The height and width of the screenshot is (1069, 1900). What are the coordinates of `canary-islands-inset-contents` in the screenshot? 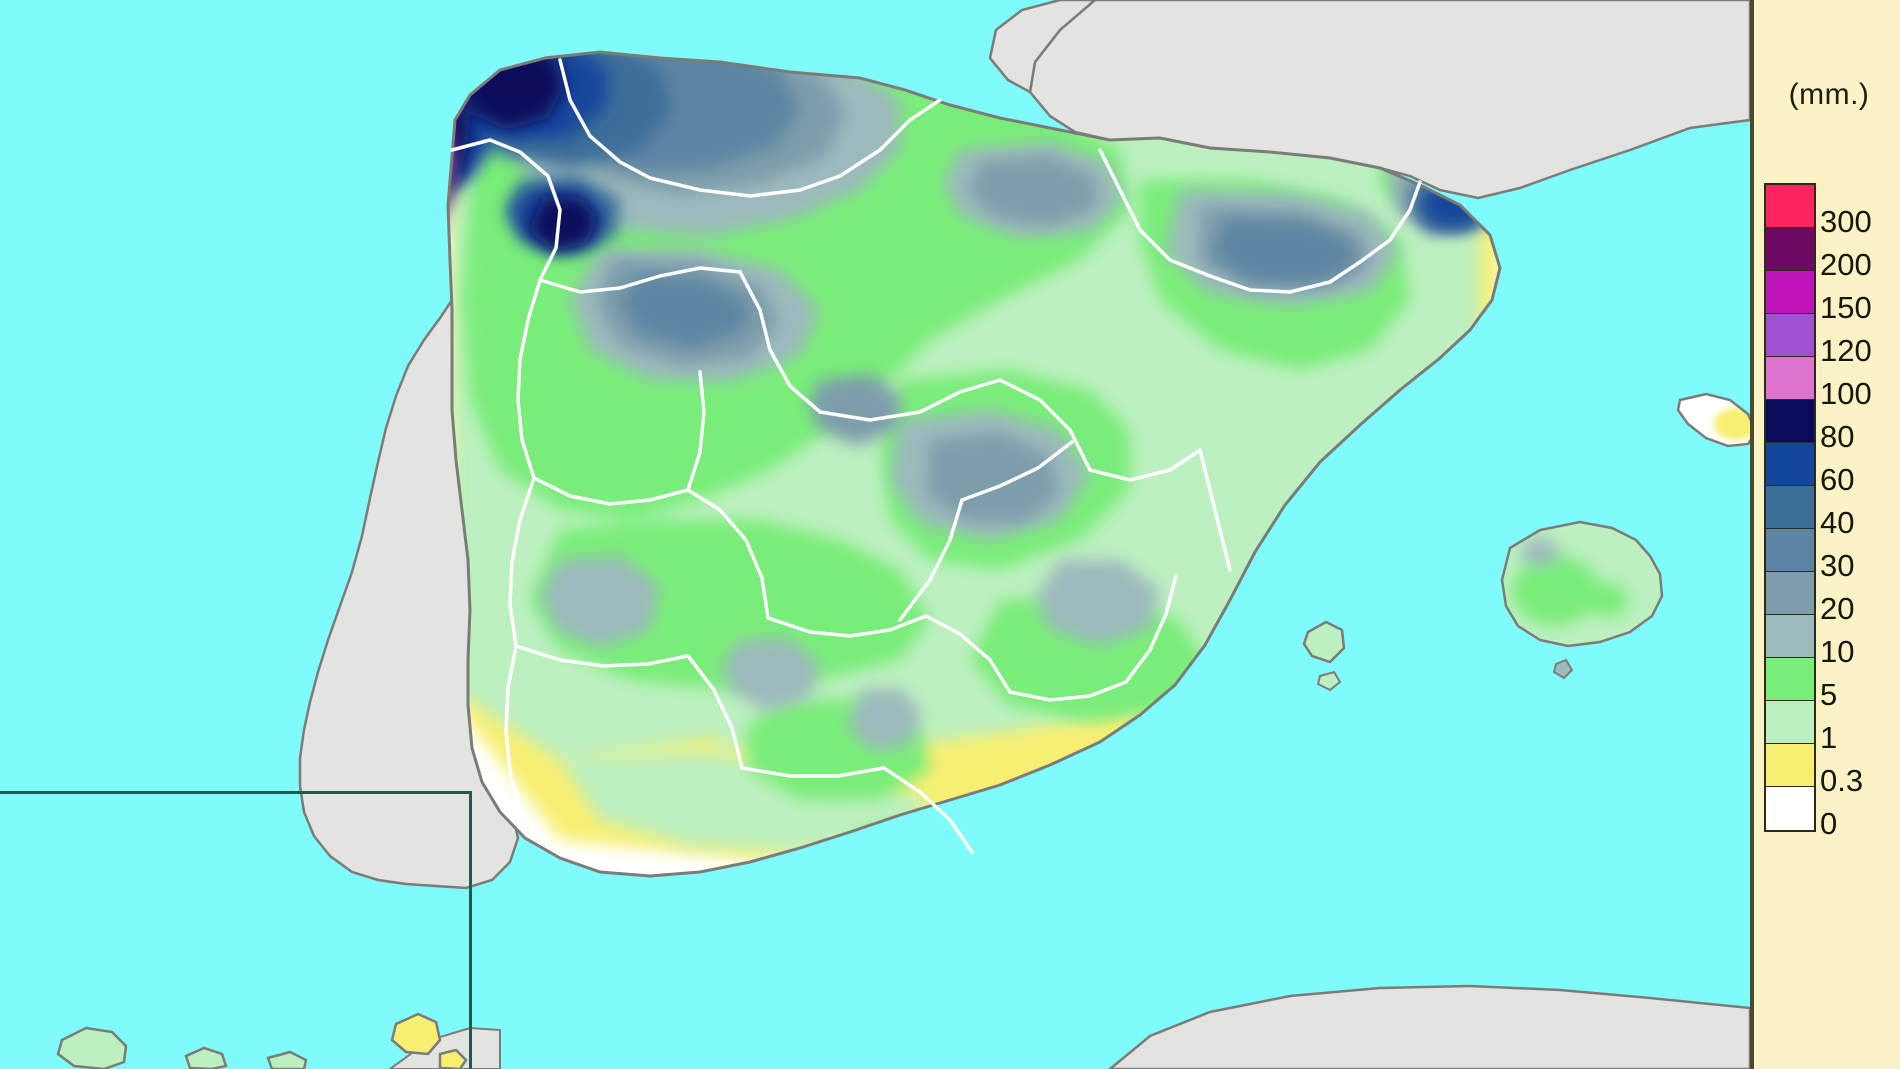 It's located at (262, 1040).